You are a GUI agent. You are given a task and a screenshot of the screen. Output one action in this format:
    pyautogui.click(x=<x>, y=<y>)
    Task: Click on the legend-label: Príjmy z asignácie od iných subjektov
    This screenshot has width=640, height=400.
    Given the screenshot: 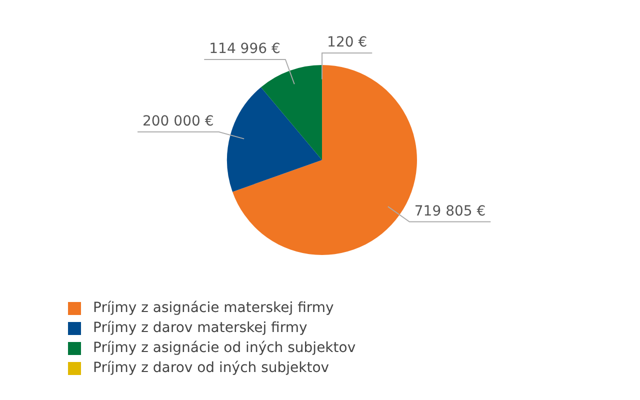 What is the action you would take?
    pyautogui.click(x=224, y=348)
    